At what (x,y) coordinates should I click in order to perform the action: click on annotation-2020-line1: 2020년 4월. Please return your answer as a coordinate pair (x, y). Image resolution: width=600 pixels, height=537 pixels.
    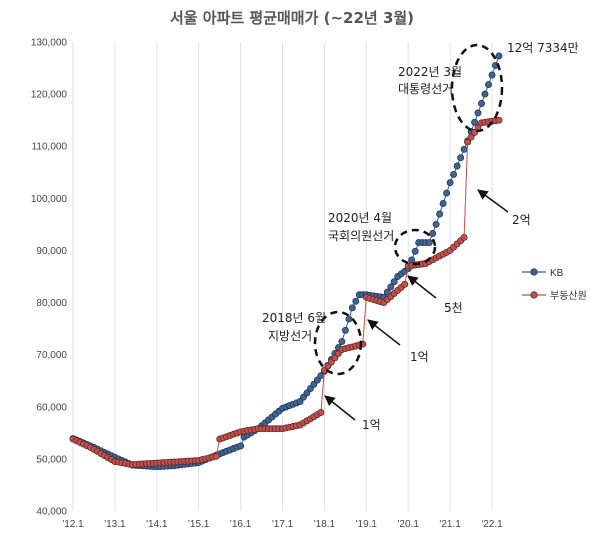
    Looking at the image, I should click on (360, 218).